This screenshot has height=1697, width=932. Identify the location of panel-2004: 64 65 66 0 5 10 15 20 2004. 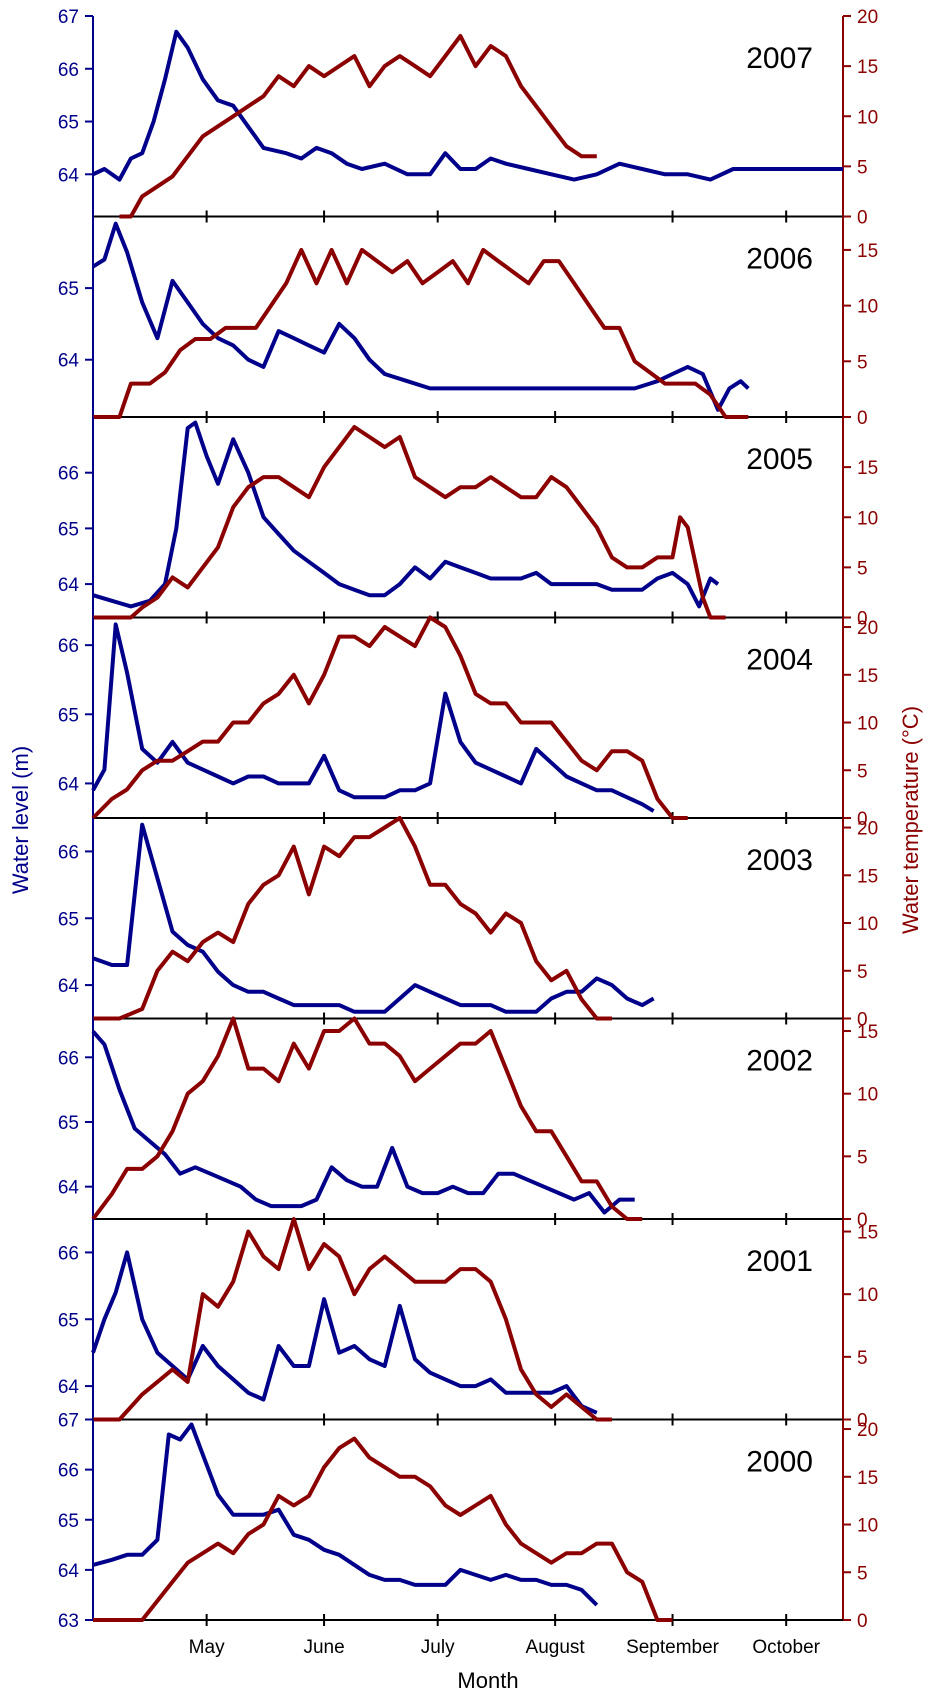
(468, 722).